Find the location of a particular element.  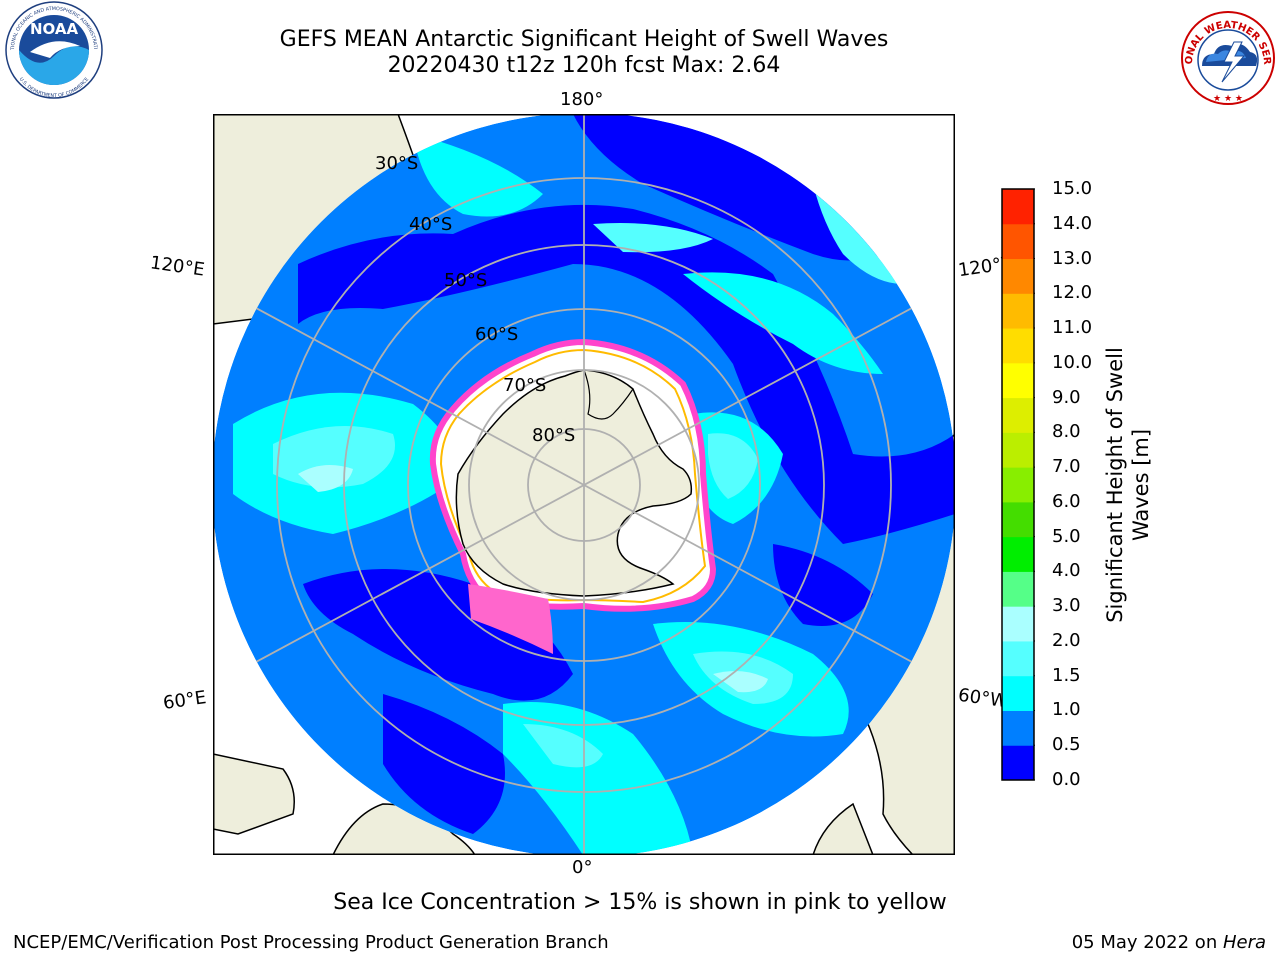

colorbar-tick-label: 1.5 is located at coordinates (1066, 675).